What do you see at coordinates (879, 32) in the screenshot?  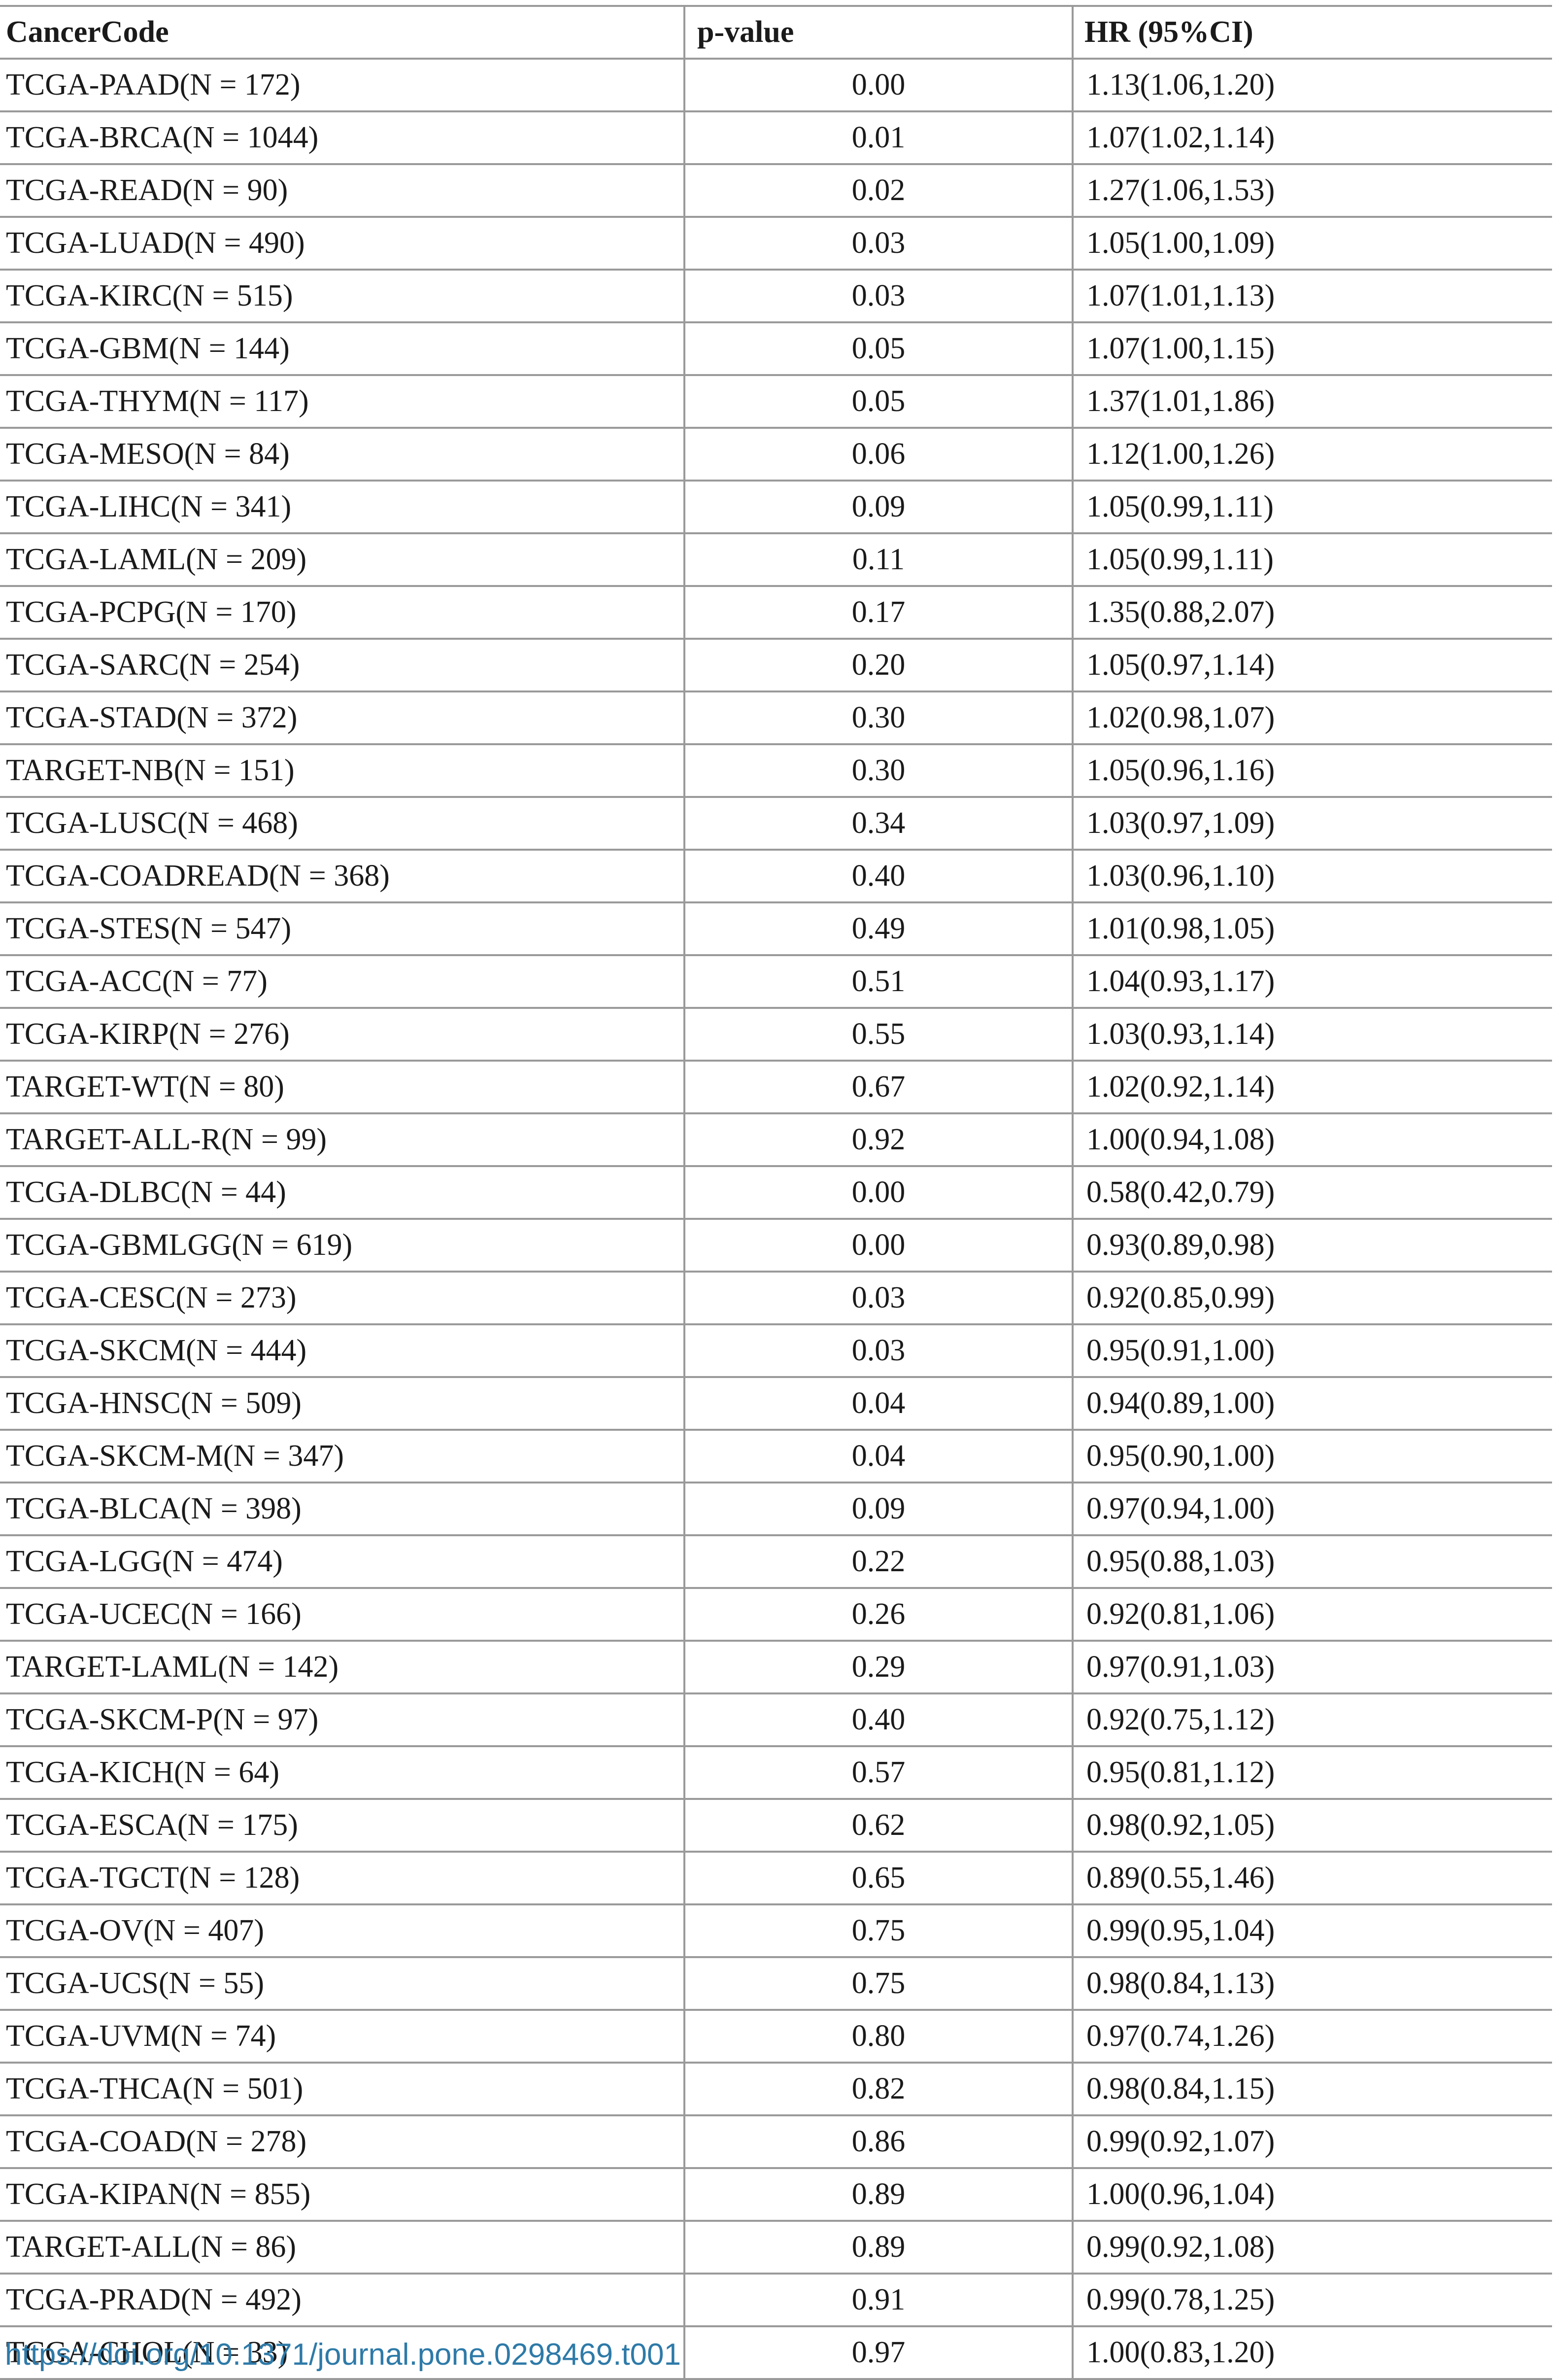 I see `header-p-value: p-value` at bounding box center [879, 32].